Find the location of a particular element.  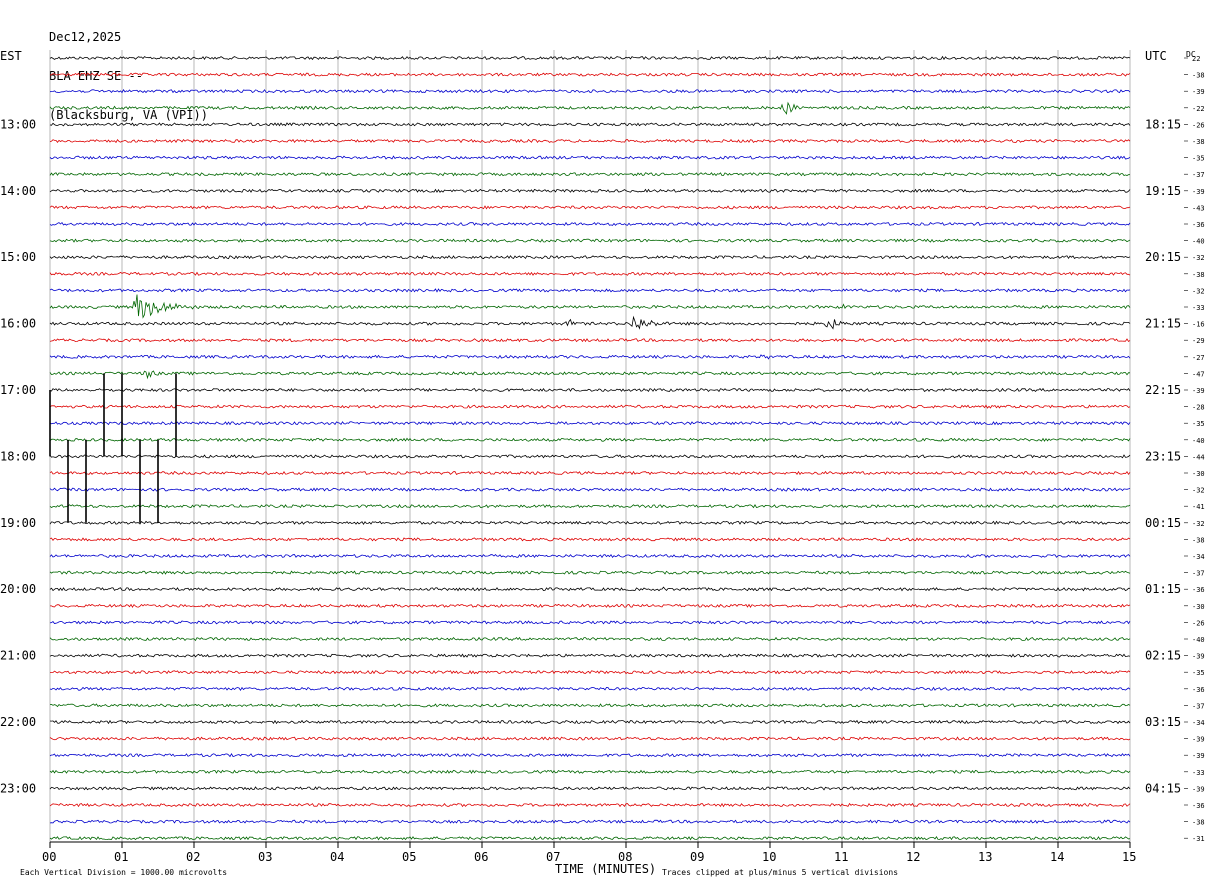

est-hour-label: 20:00 is located at coordinates (18, 589).